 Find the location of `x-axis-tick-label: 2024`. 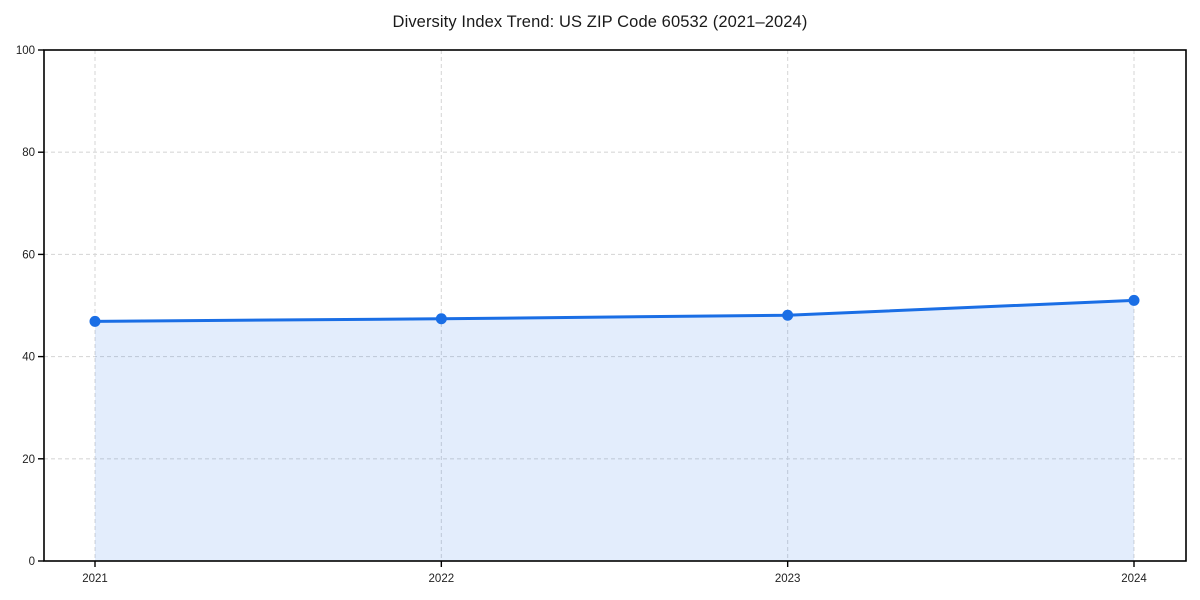

x-axis-tick-label: 2024 is located at coordinates (1134, 579).